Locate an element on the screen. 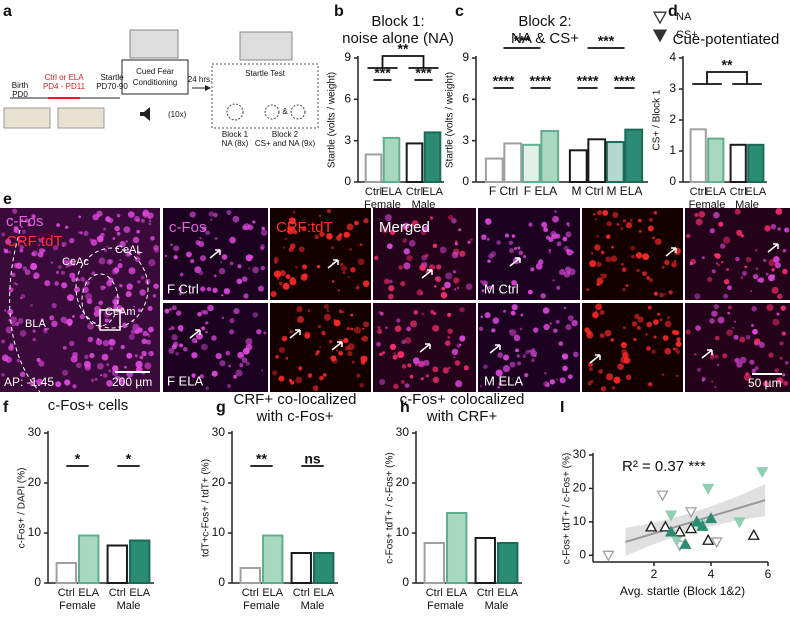 This screenshot has width=790, height=625. group-label: Male is located at coordinates (313, 606).